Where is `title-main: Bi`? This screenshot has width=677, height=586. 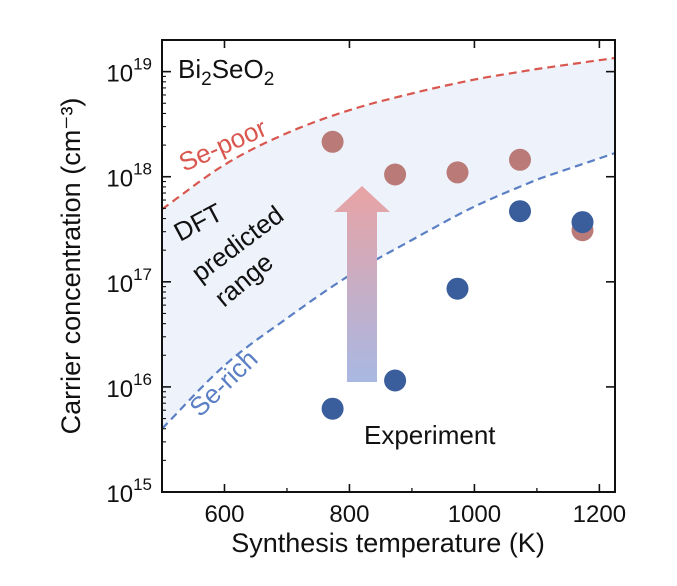 title-main: Bi is located at coordinates (189, 69).